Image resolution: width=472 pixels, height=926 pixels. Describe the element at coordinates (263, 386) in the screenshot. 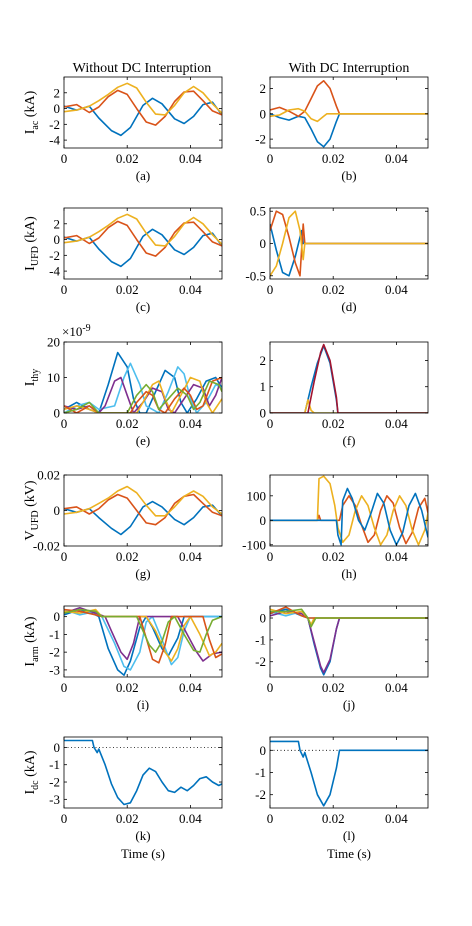

I see `y-tick-label: 1` at that location.